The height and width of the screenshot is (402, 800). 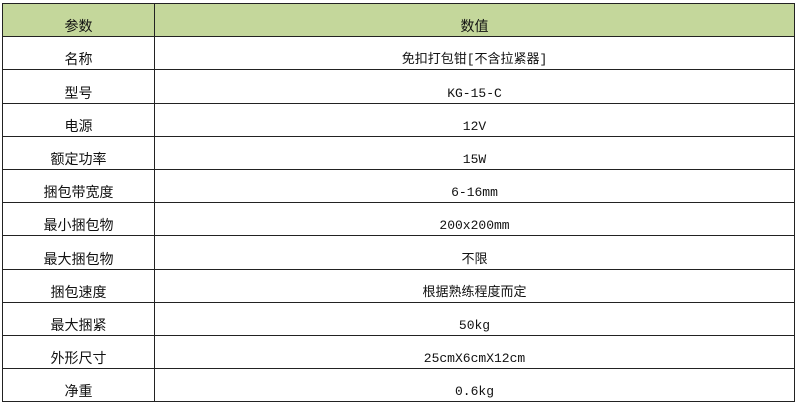 What do you see at coordinates (78, 252) in the screenshot?
I see `param-cell: 最大捆包物` at bounding box center [78, 252].